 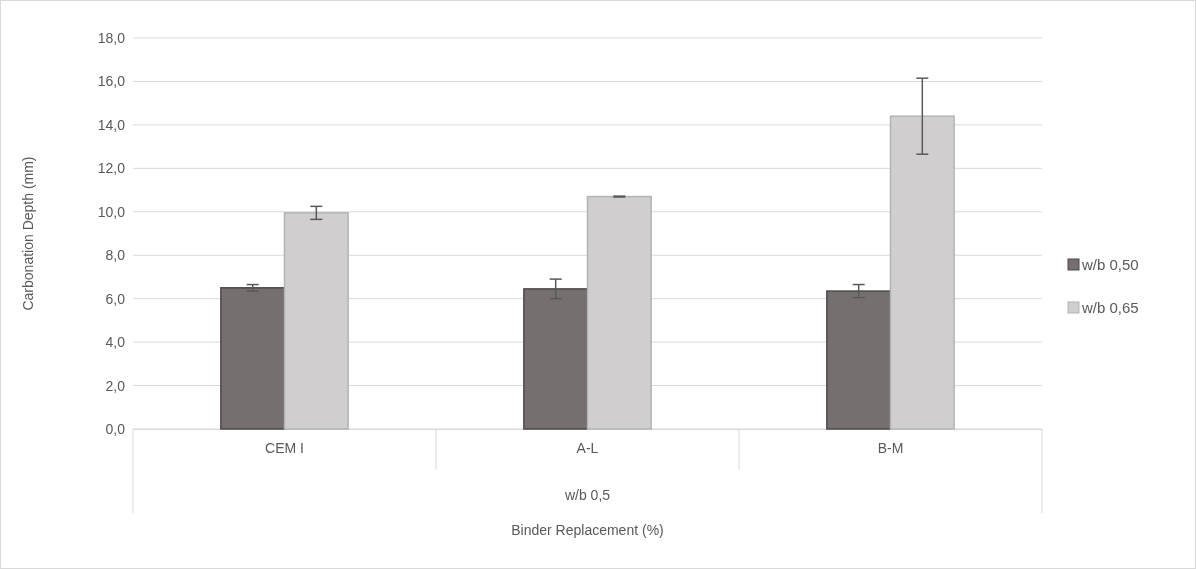 What do you see at coordinates (115, 385) in the screenshot?
I see `y-tick-label: 2,0` at bounding box center [115, 385].